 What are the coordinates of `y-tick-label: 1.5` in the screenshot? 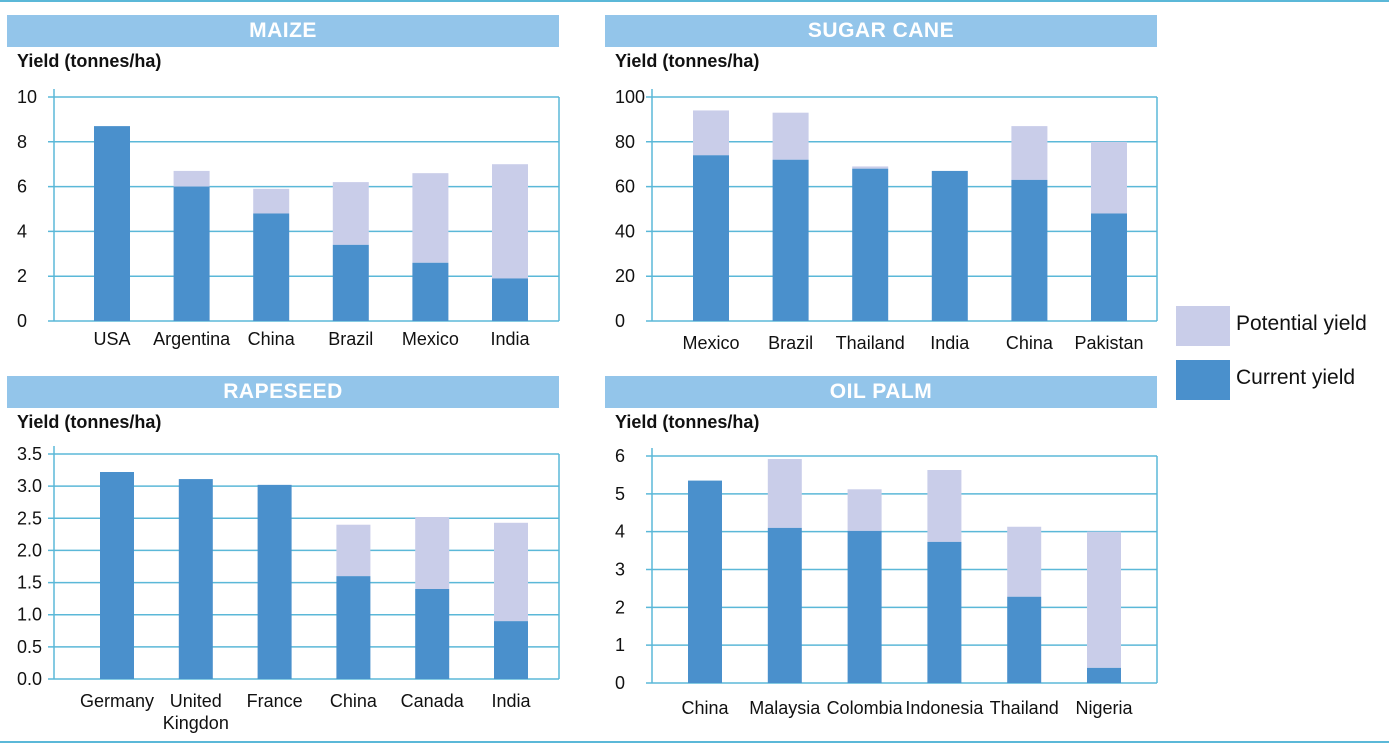 It's located at (29, 583).